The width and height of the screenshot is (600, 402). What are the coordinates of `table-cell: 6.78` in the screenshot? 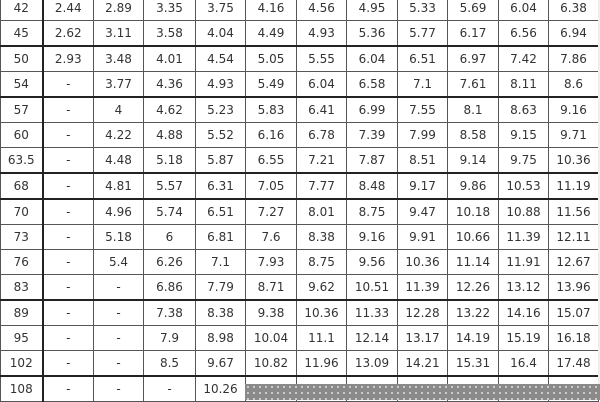 It's located at (321, 135).